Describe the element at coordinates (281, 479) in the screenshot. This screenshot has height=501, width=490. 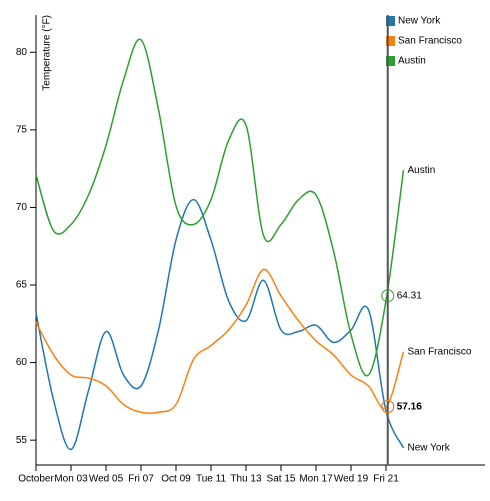
I see `x-tick-label: Sat 15` at that location.